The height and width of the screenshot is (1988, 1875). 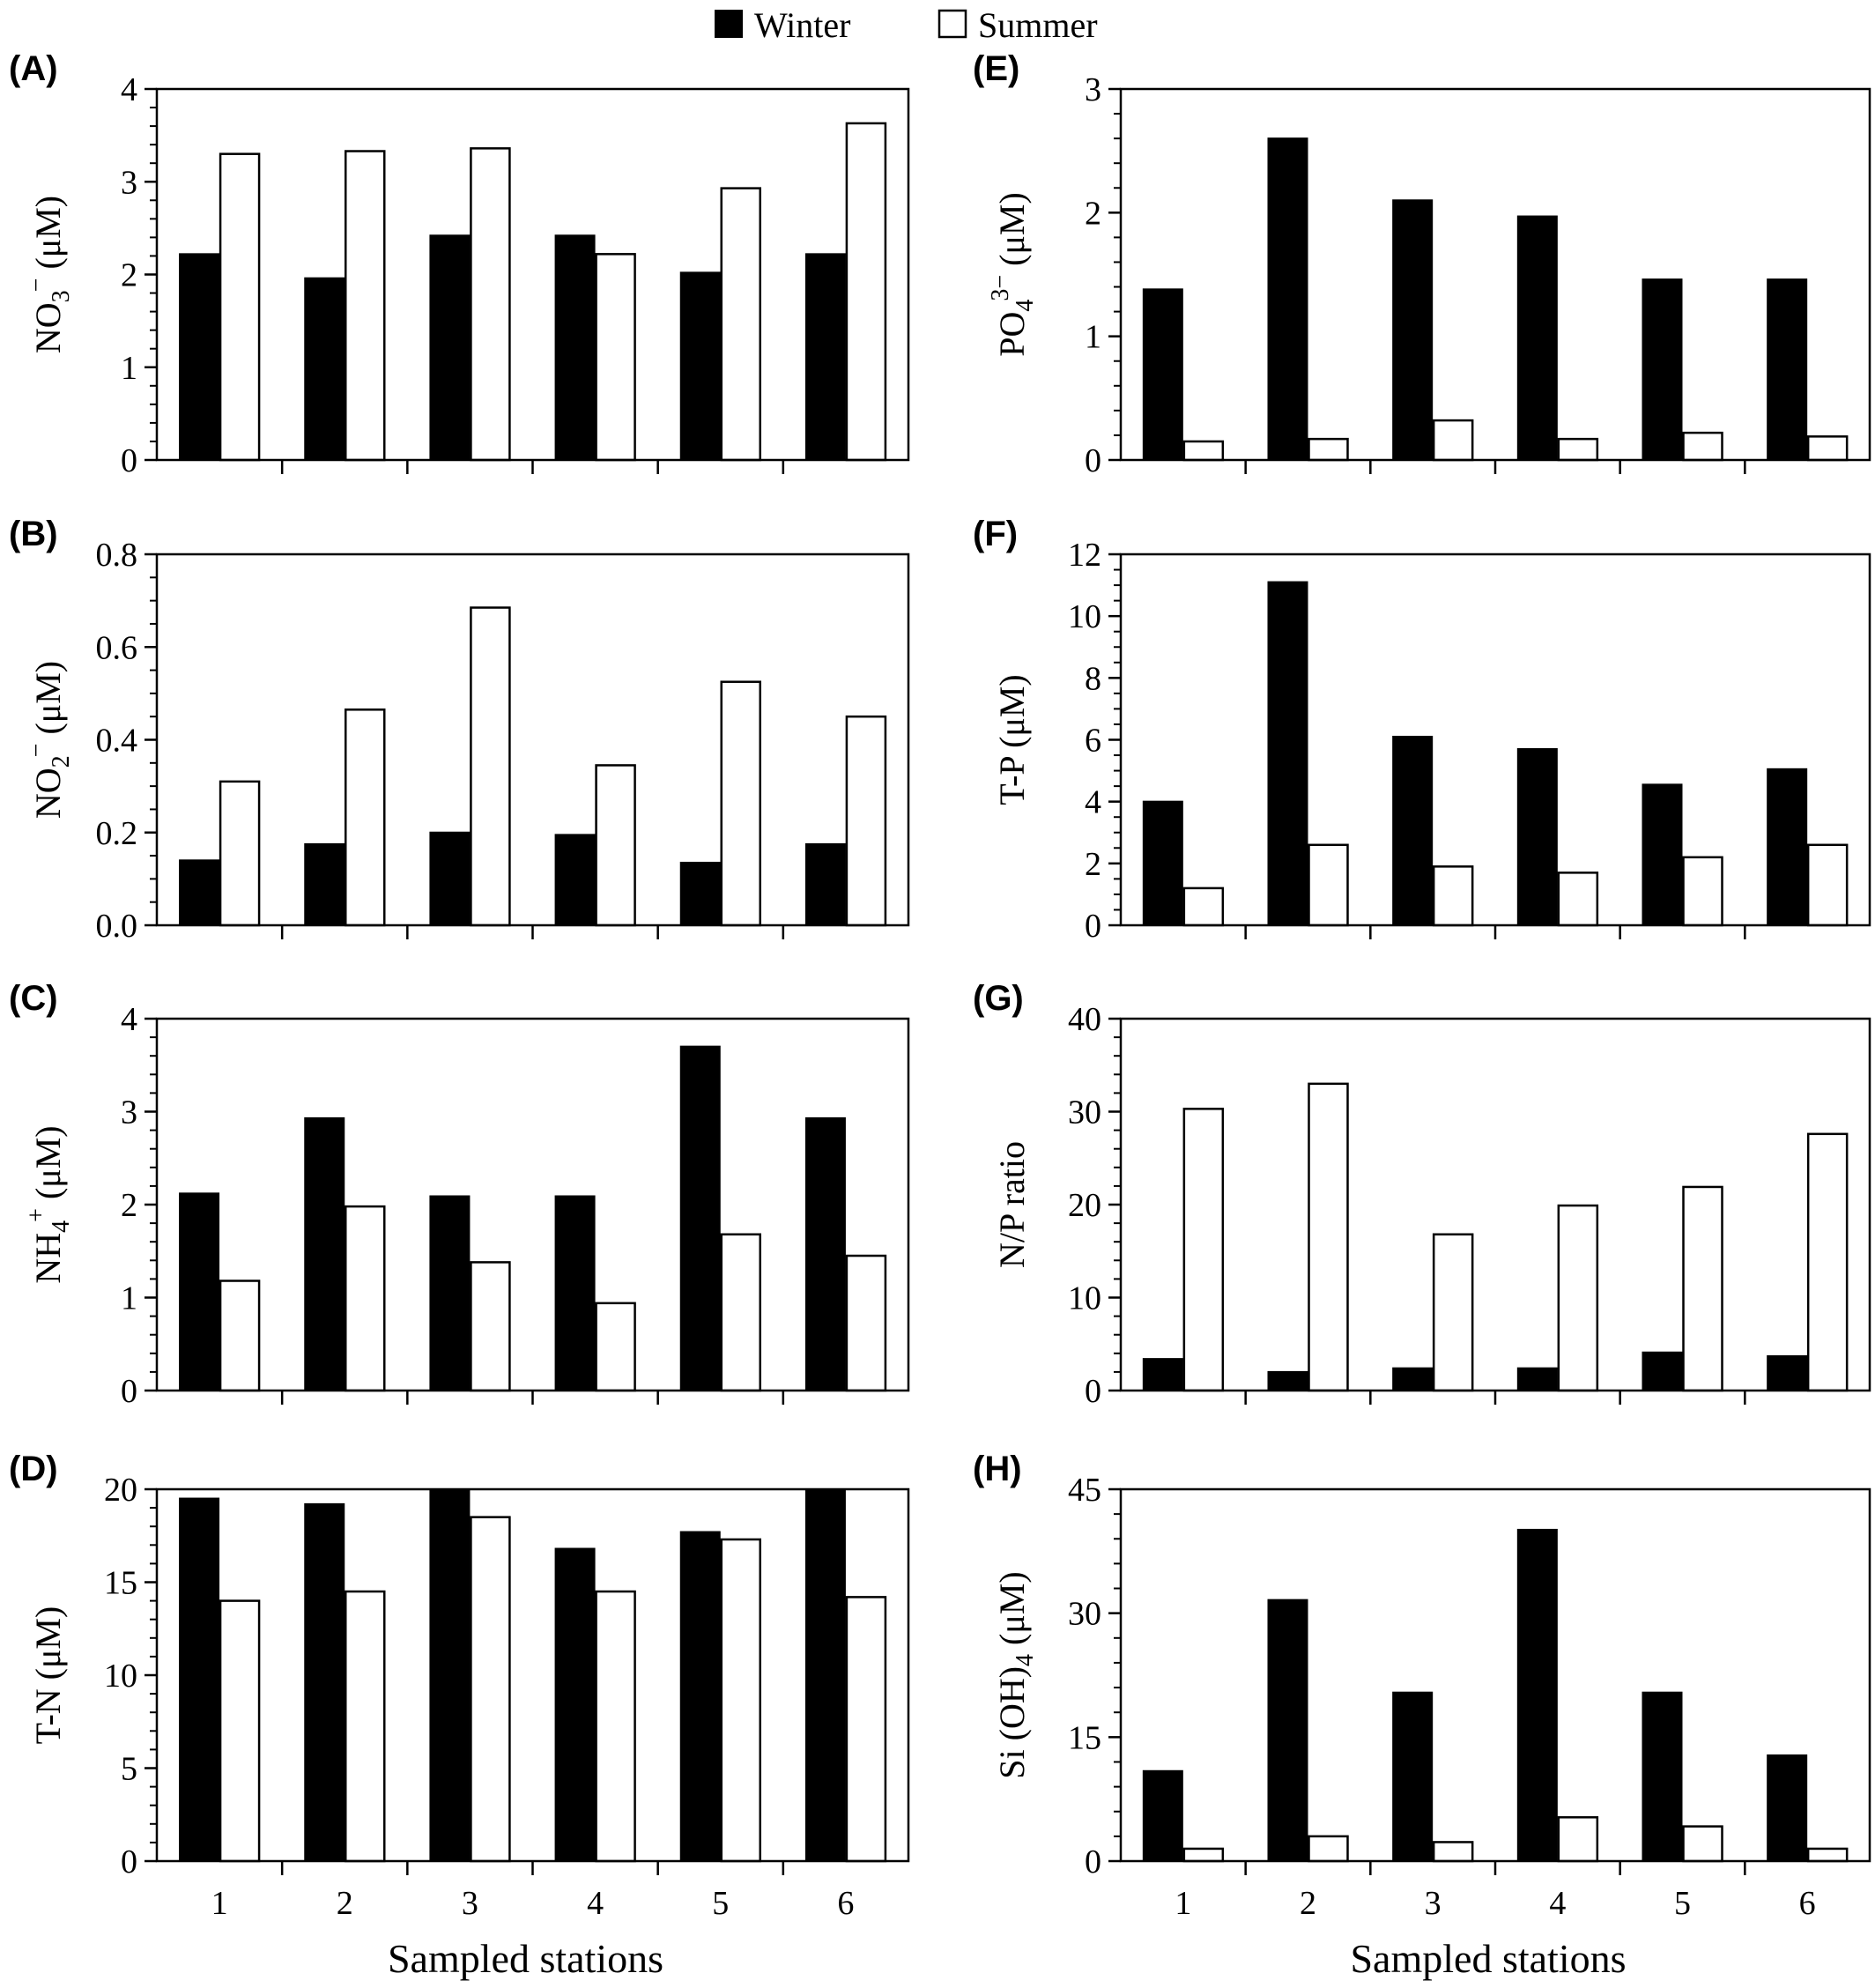 I want to click on x-tick-label: 6, so click(x=1807, y=1904).